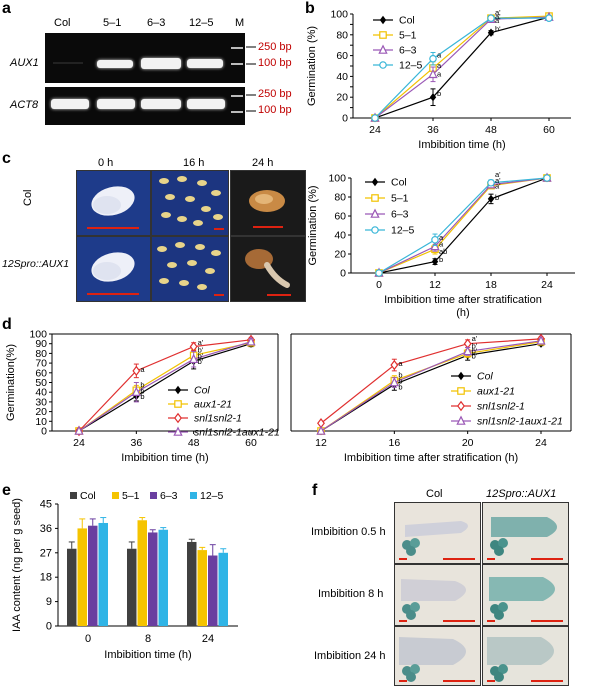 This screenshot has height=686, width=591. What do you see at coordinates (463, 300) in the screenshot?
I see `x-axis-label: Imbibition time after stratification` at bounding box center [463, 300].